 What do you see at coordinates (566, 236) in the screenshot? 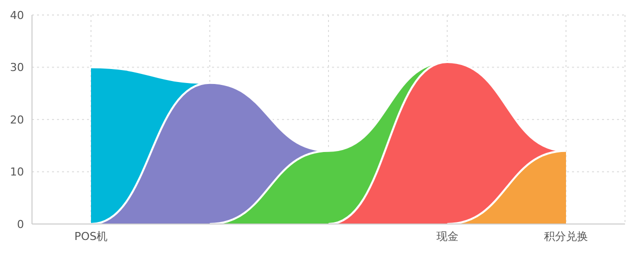
I see `x-tick-label: 积分兑换` at bounding box center [566, 236].